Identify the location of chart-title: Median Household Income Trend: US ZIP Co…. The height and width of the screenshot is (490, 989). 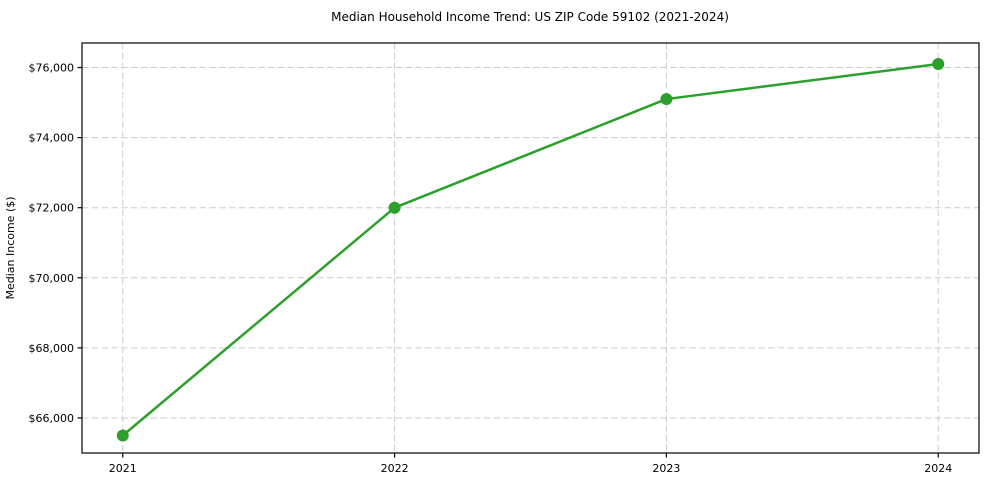
(530, 17).